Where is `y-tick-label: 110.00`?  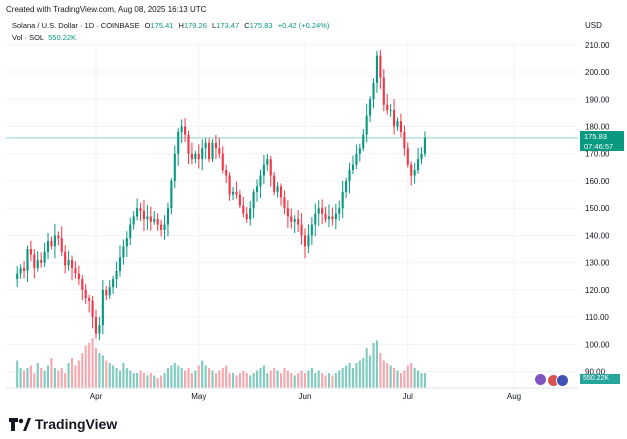
y-tick-label: 110.00 is located at coordinates (597, 317).